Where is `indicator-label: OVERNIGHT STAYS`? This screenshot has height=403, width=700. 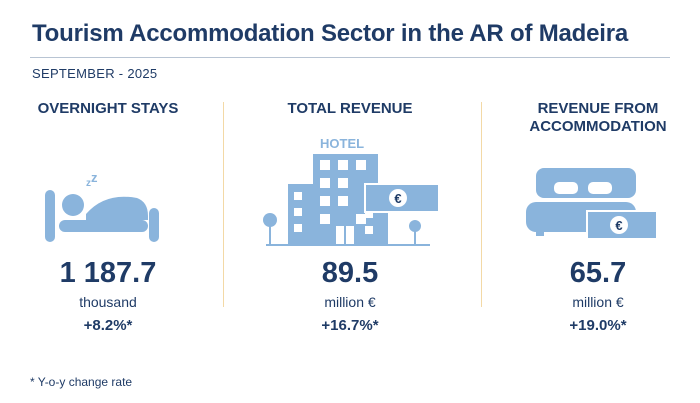 indicator-label: OVERNIGHT STAYS is located at coordinates (108, 108).